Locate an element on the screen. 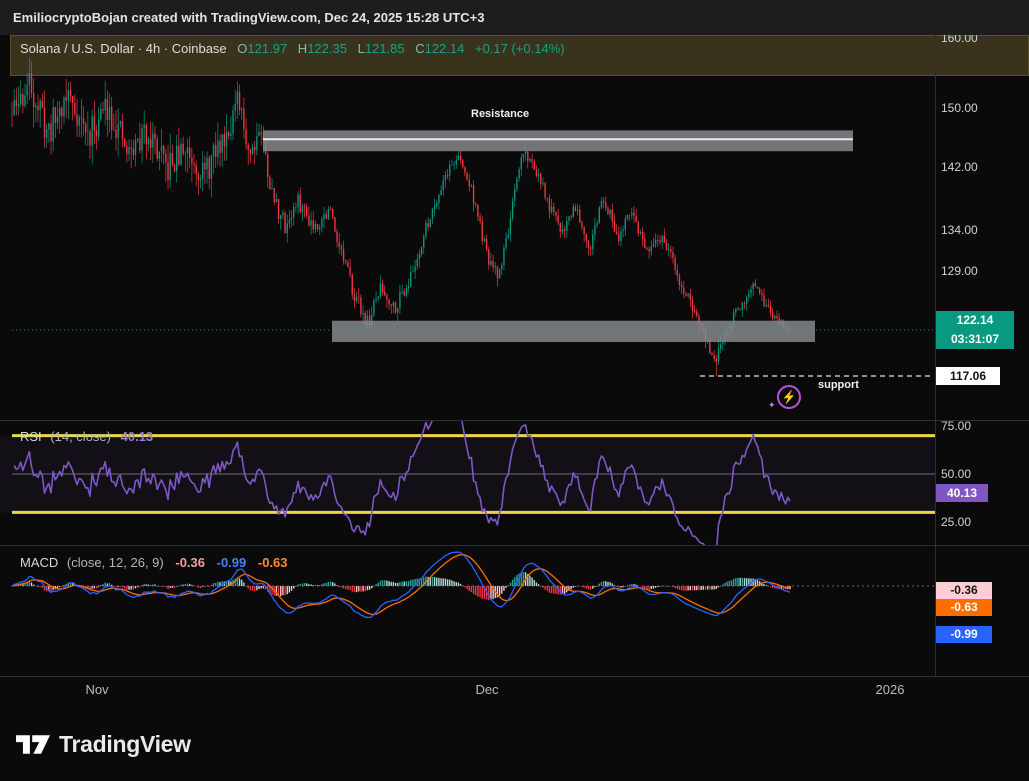 This screenshot has width=1029, height=781. change-value: +0.17 (+0.14%) is located at coordinates (519, 48).